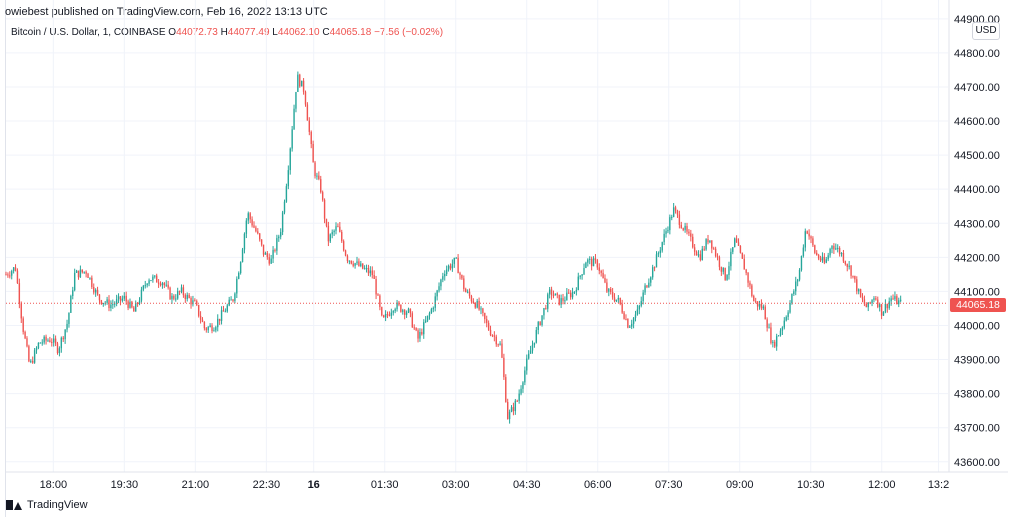 This screenshot has height=517, width=1019. Describe the element at coordinates (248, 32) in the screenshot. I see `high-value: 44077.49` at that location.